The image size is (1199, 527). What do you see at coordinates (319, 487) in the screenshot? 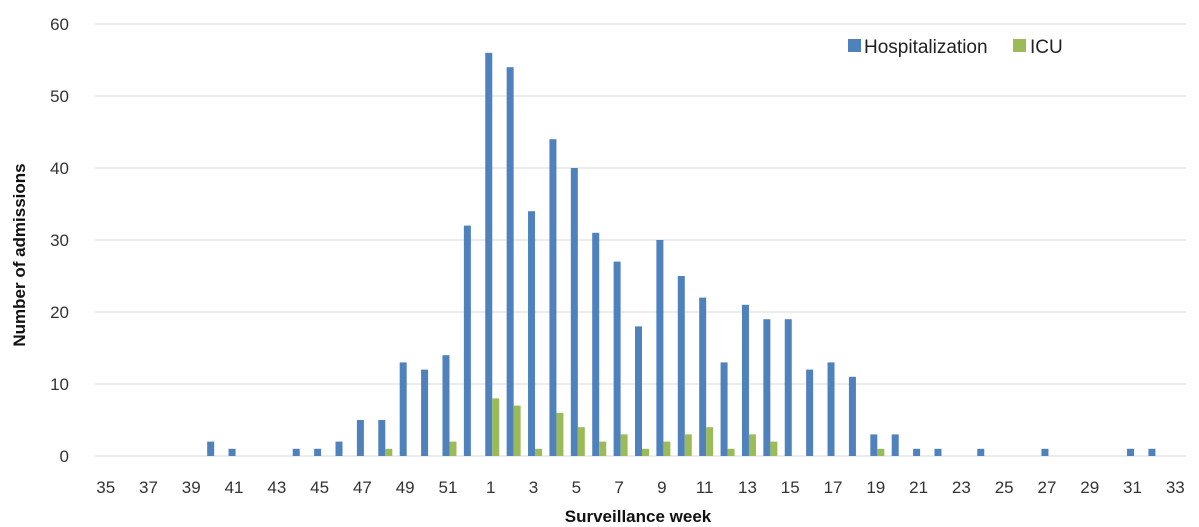
I see `x-tick-label: 45` at bounding box center [319, 487].